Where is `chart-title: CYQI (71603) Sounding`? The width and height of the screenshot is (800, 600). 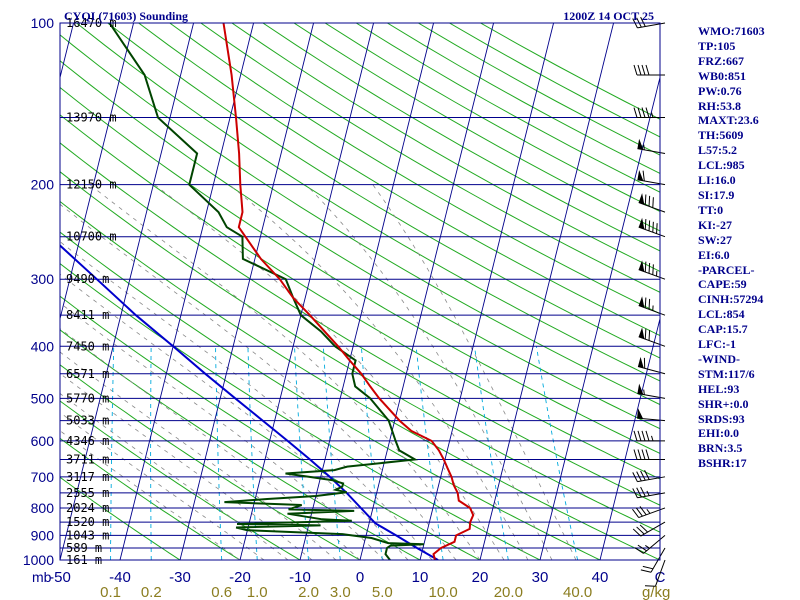 chart-title: CYQI (71603) Sounding is located at coordinates (126, 16).